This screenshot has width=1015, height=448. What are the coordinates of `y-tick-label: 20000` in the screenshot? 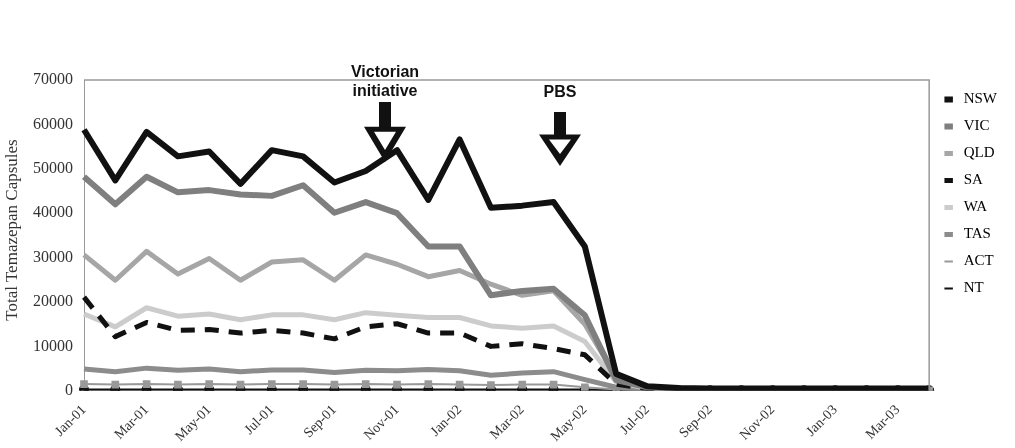 It's located at (53, 301).